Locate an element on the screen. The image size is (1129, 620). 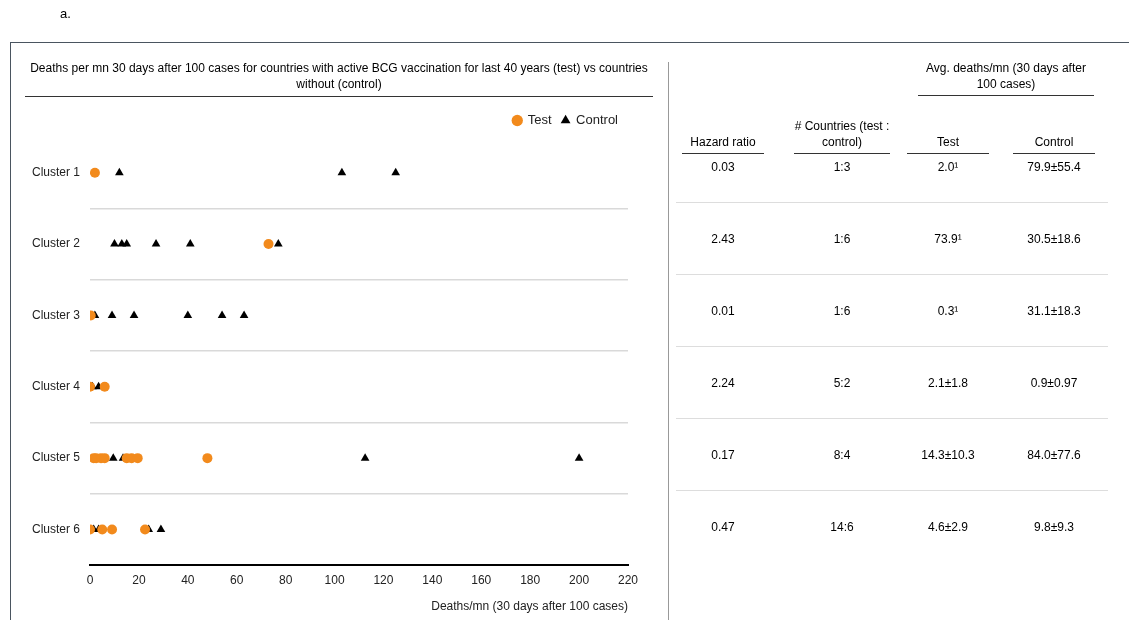
text: 14.3±10.3 is located at coordinates (948, 455).